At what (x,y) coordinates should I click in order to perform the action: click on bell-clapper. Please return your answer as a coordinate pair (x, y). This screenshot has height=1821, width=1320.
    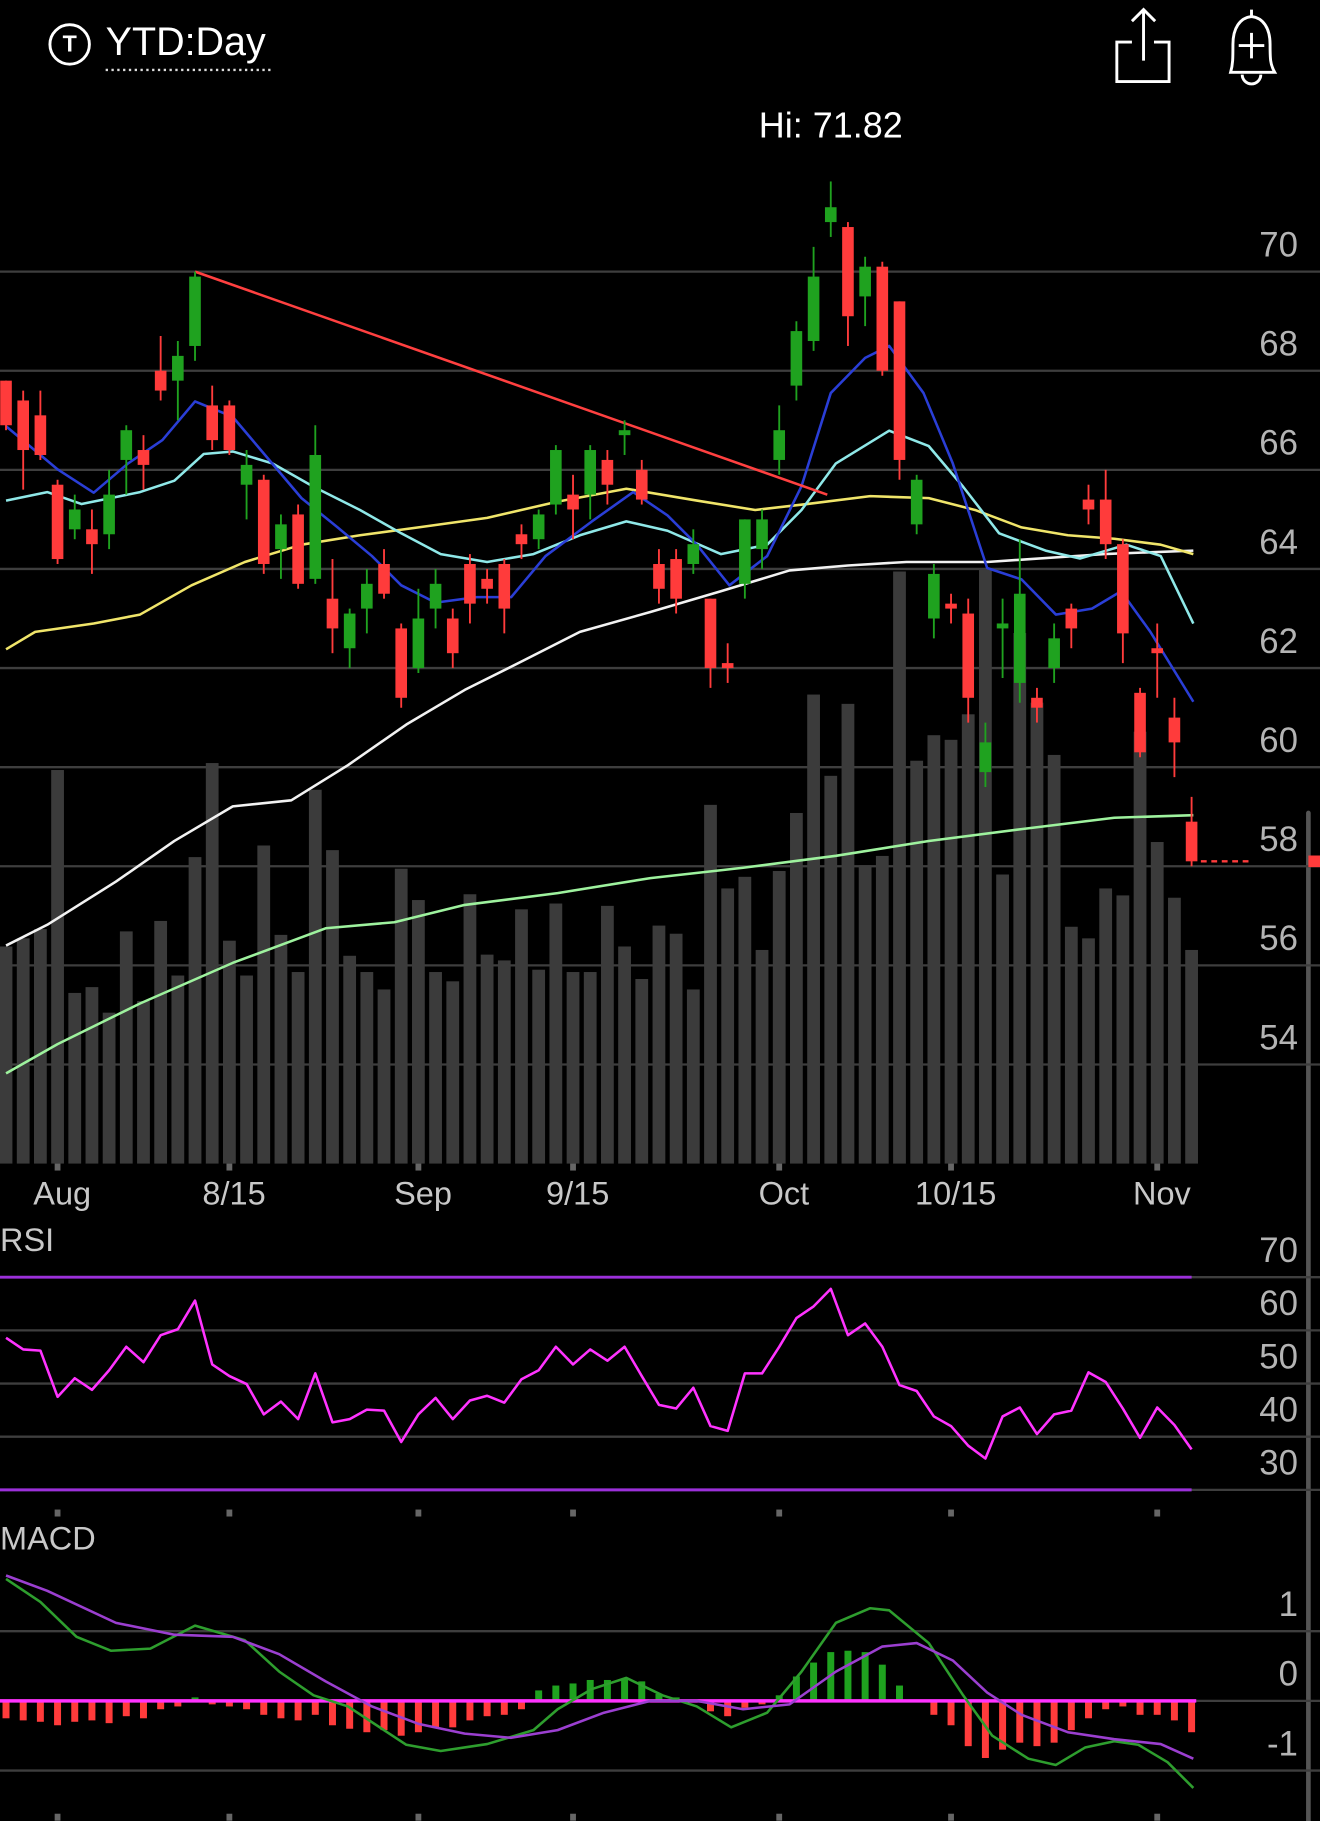
    Looking at the image, I should click on (1251, 80).